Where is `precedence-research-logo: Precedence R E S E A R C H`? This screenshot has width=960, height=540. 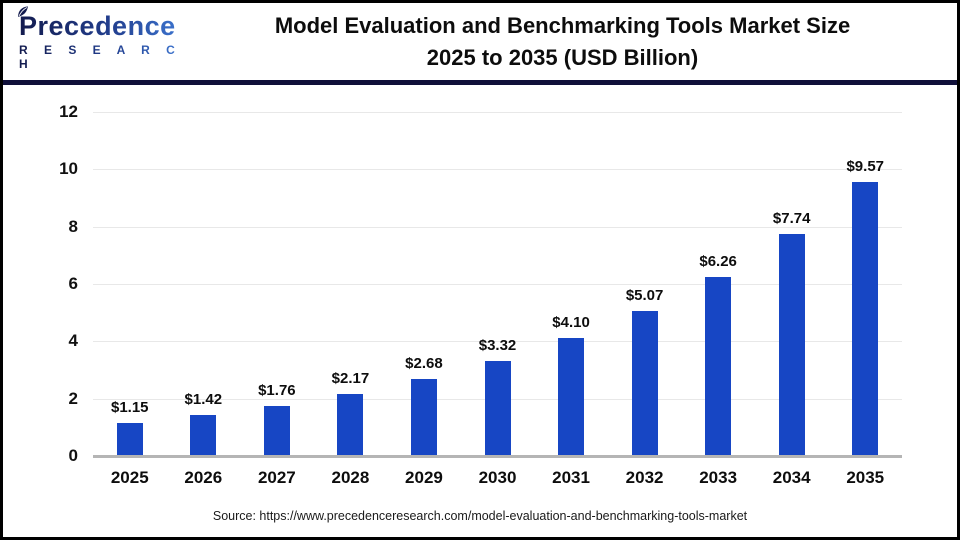
precedence-research-logo: Precedence R E S E A R C H is located at coordinates (95, 38).